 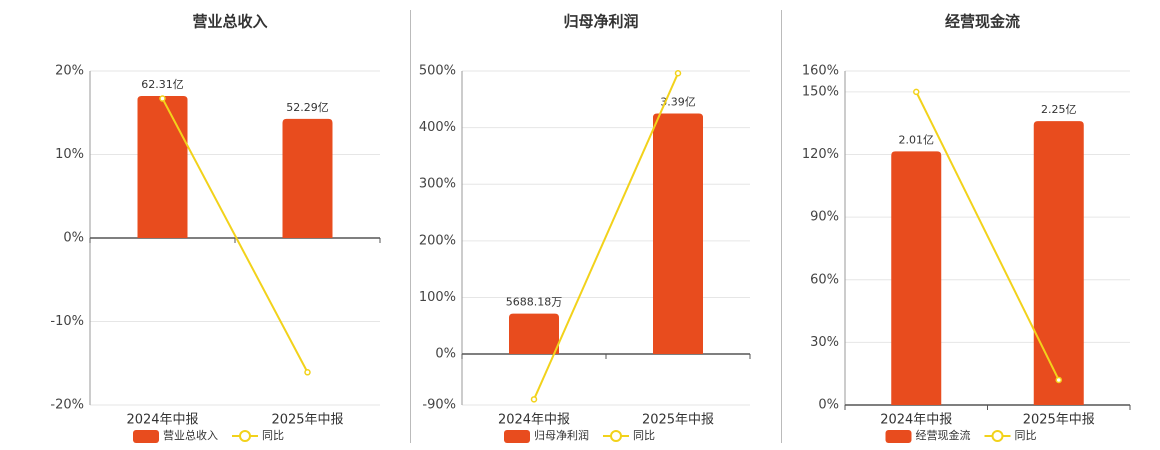 What do you see at coordinates (824, 342) in the screenshot?
I see `y-tick-label: 30%` at bounding box center [824, 342].